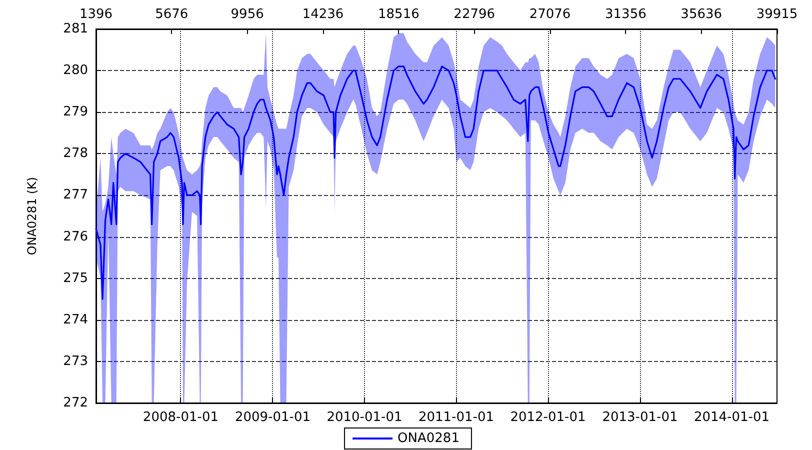 This screenshot has height=450, width=812. I want to click on y-tick-label: 281, so click(75, 29).